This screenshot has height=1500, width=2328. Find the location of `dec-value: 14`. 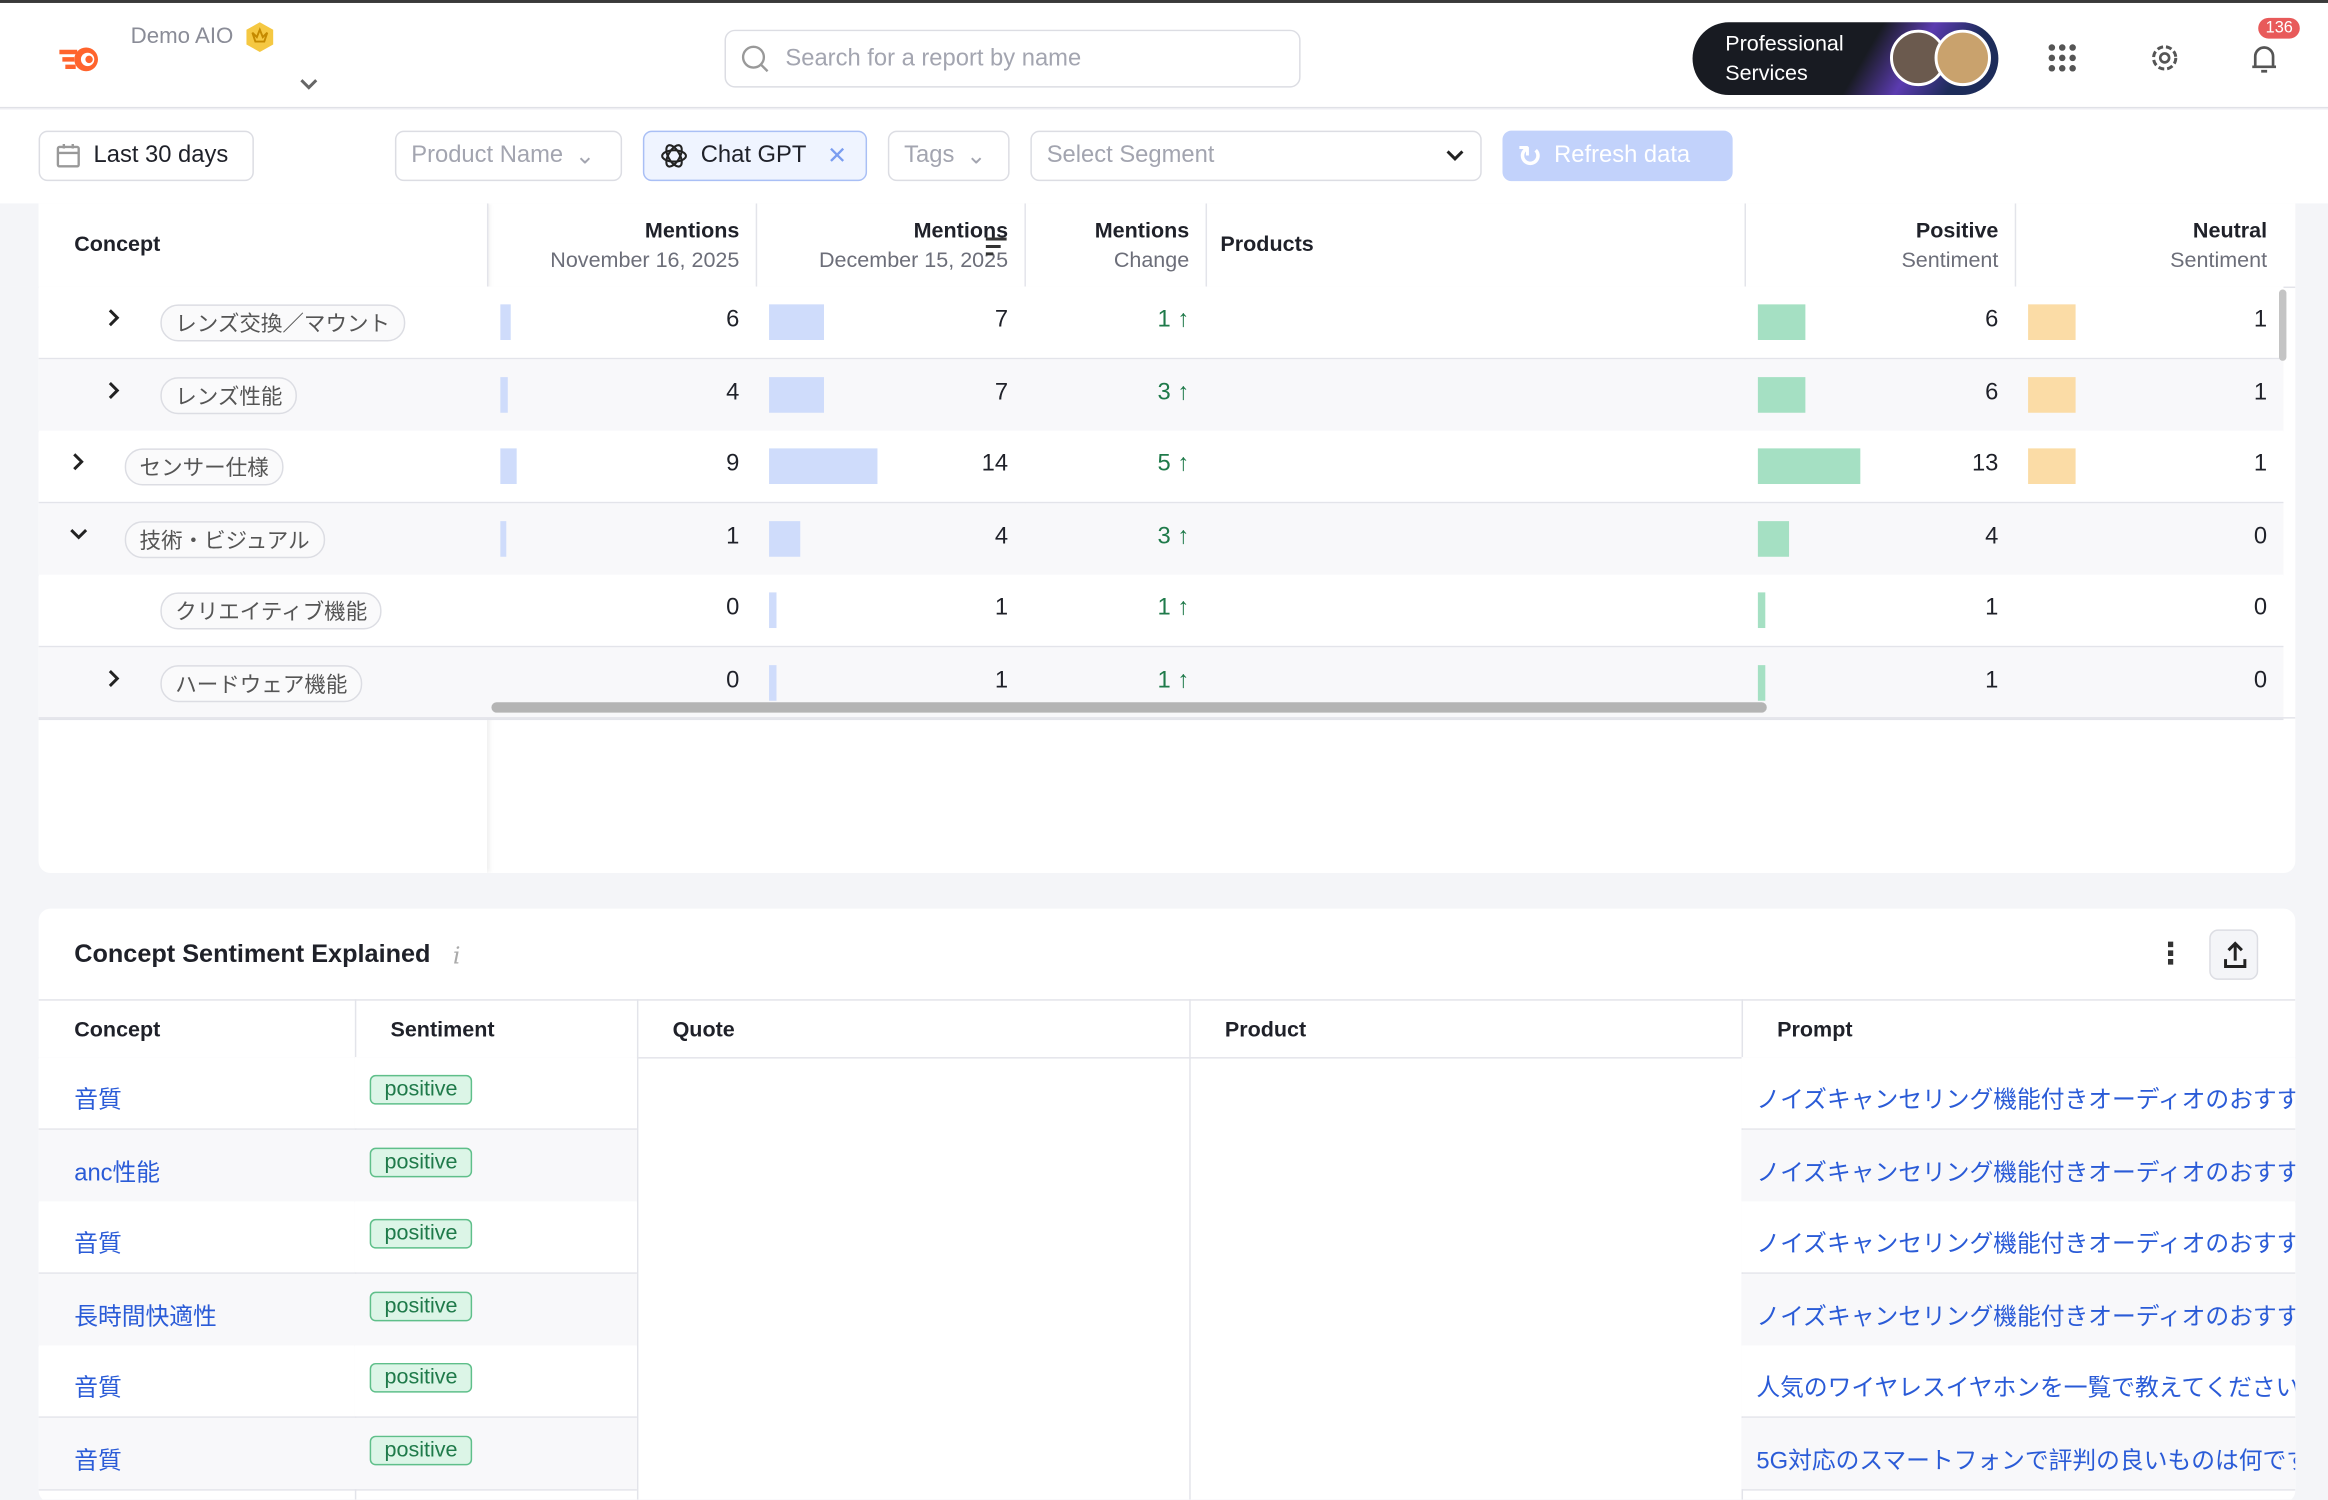

dec-value: 14 is located at coordinates (995, 464).